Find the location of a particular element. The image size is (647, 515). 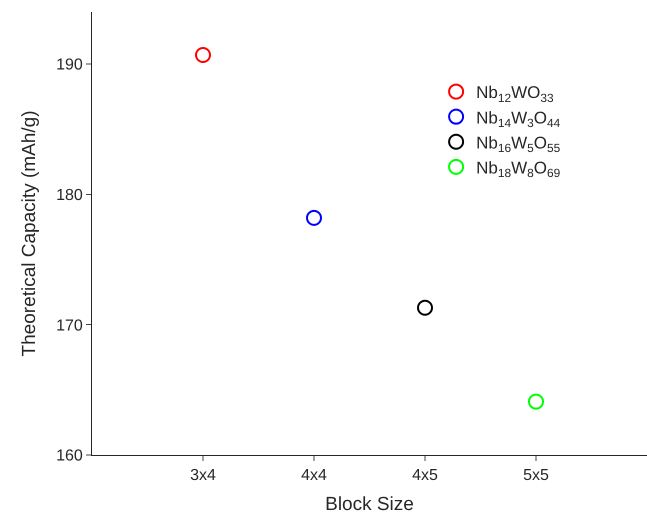

legend-label: Nb$_{16}$W$_{5}$O$_{55}$ is located at coordinates (518, 144).